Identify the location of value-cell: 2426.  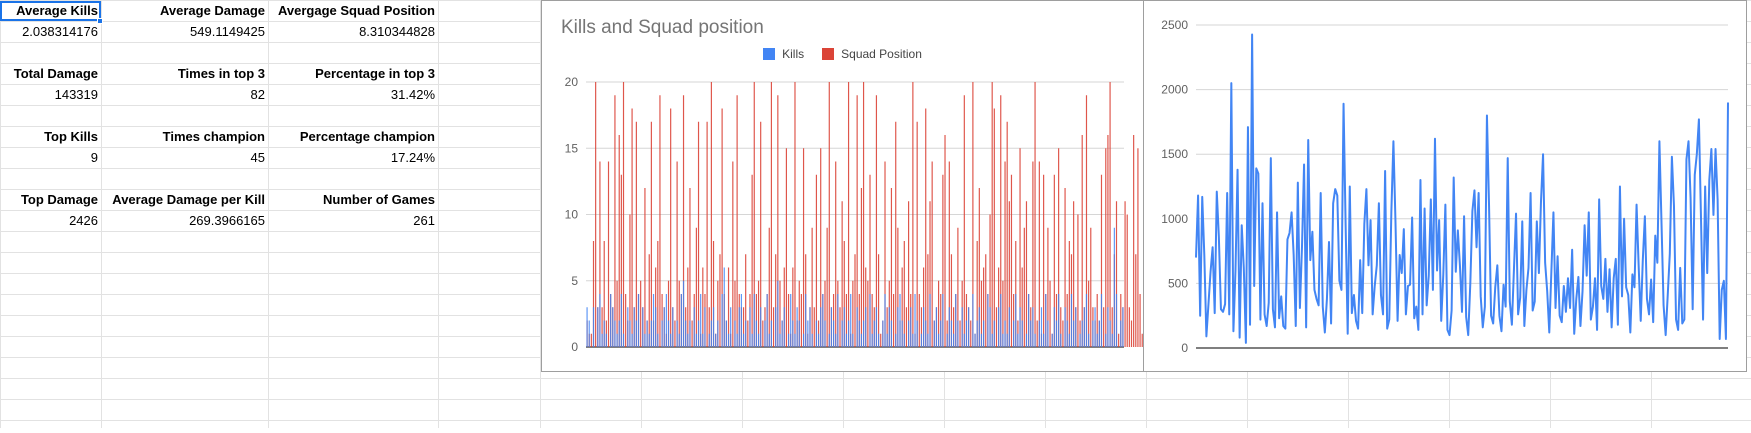
(83, 220).